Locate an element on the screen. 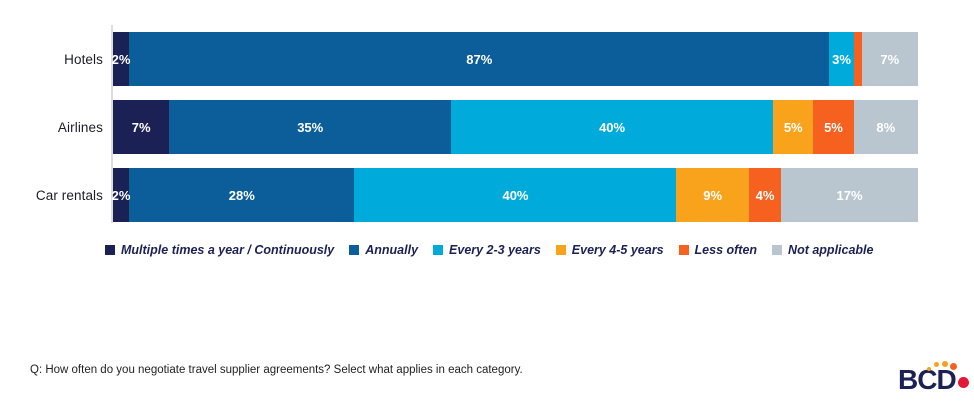 This screenshot has width=974, height=401. category-label: Airlines is located at coordinates (80, 127).